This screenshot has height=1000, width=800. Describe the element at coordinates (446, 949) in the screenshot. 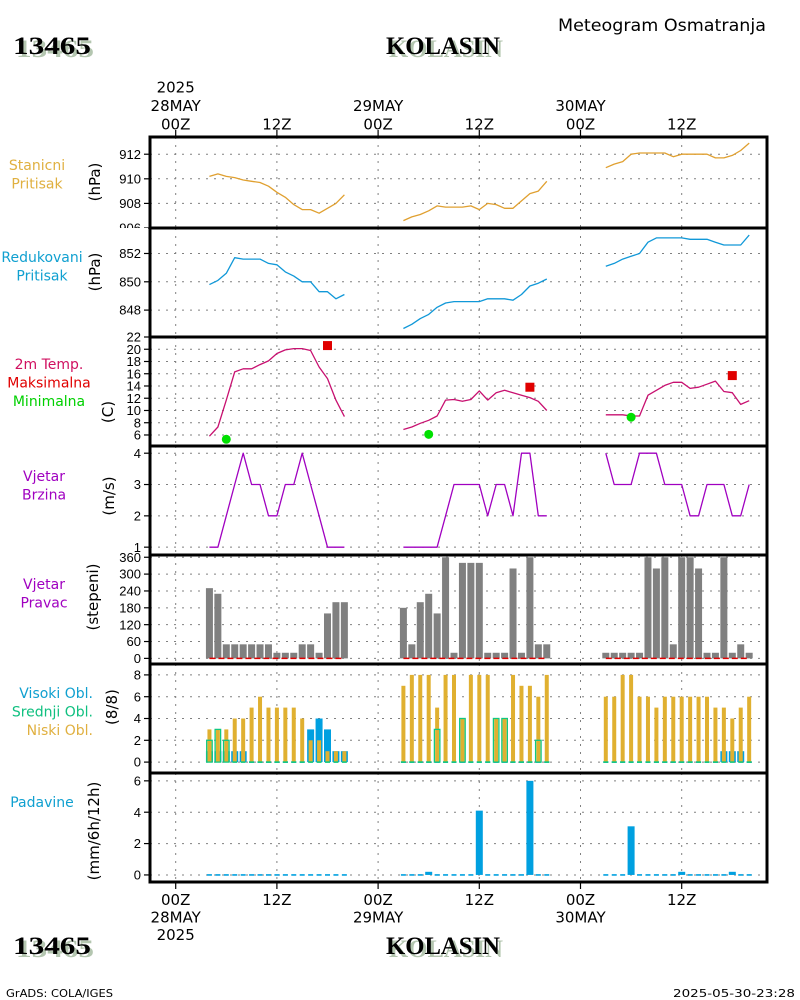

I see `footer-station-name-shadow: KOLASIN` at that location.